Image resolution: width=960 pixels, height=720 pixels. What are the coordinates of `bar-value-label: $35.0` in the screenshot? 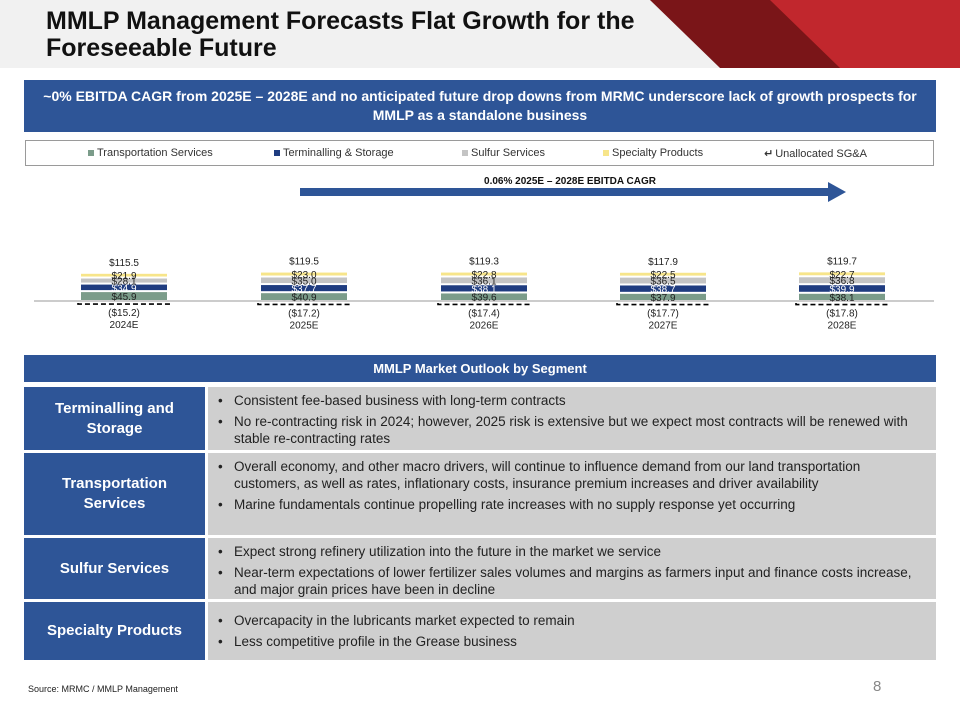 It's located at (303, 281).